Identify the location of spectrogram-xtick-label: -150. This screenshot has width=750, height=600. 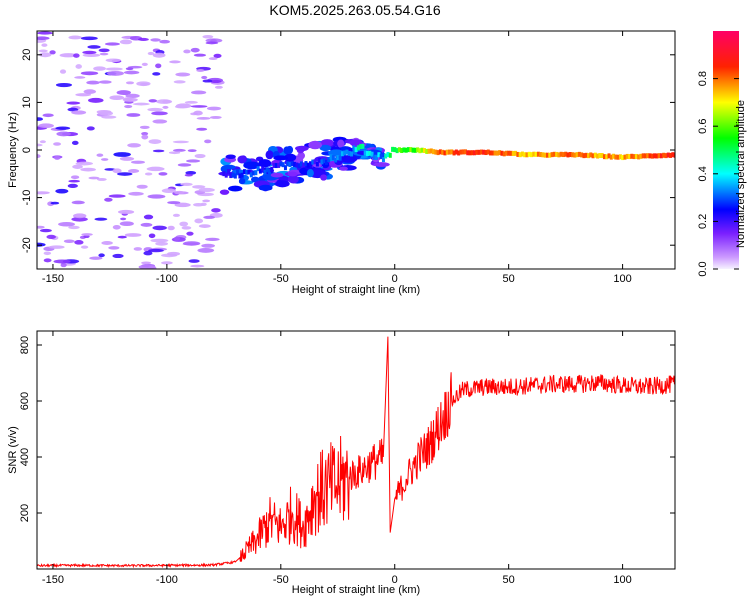
(53, 279).